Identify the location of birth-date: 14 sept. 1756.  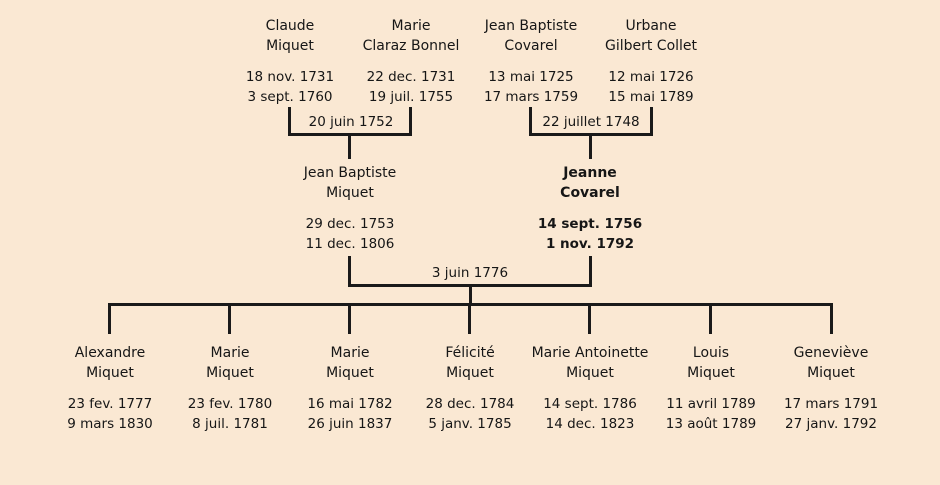
(590, 224).